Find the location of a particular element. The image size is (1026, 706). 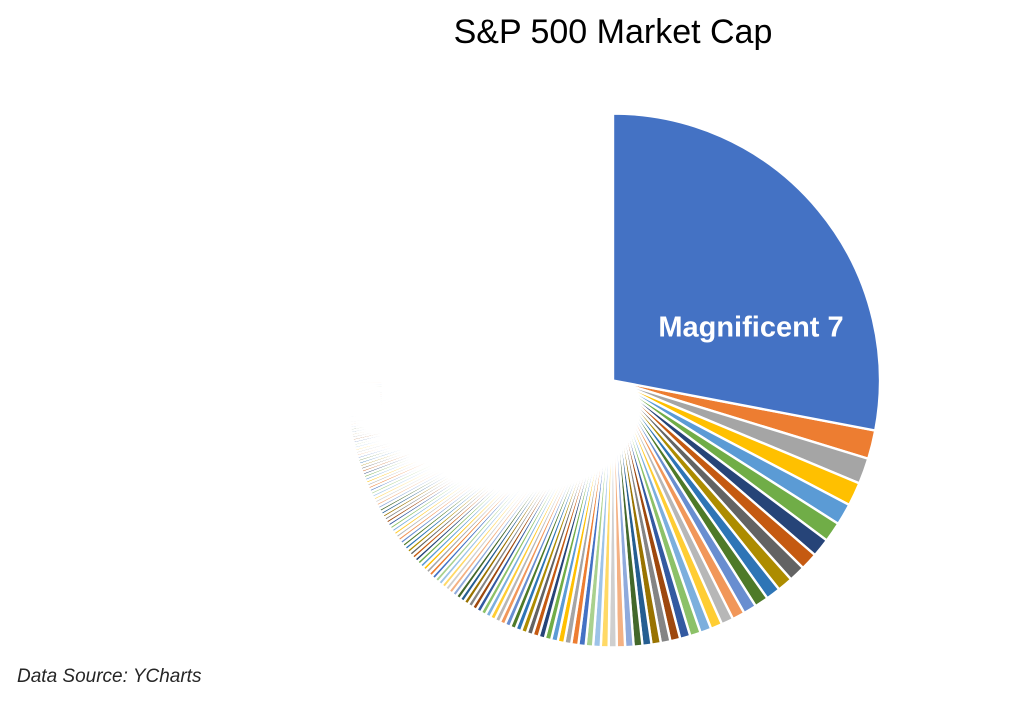

magnificent-7-slice is located at coordinates (746, 272).